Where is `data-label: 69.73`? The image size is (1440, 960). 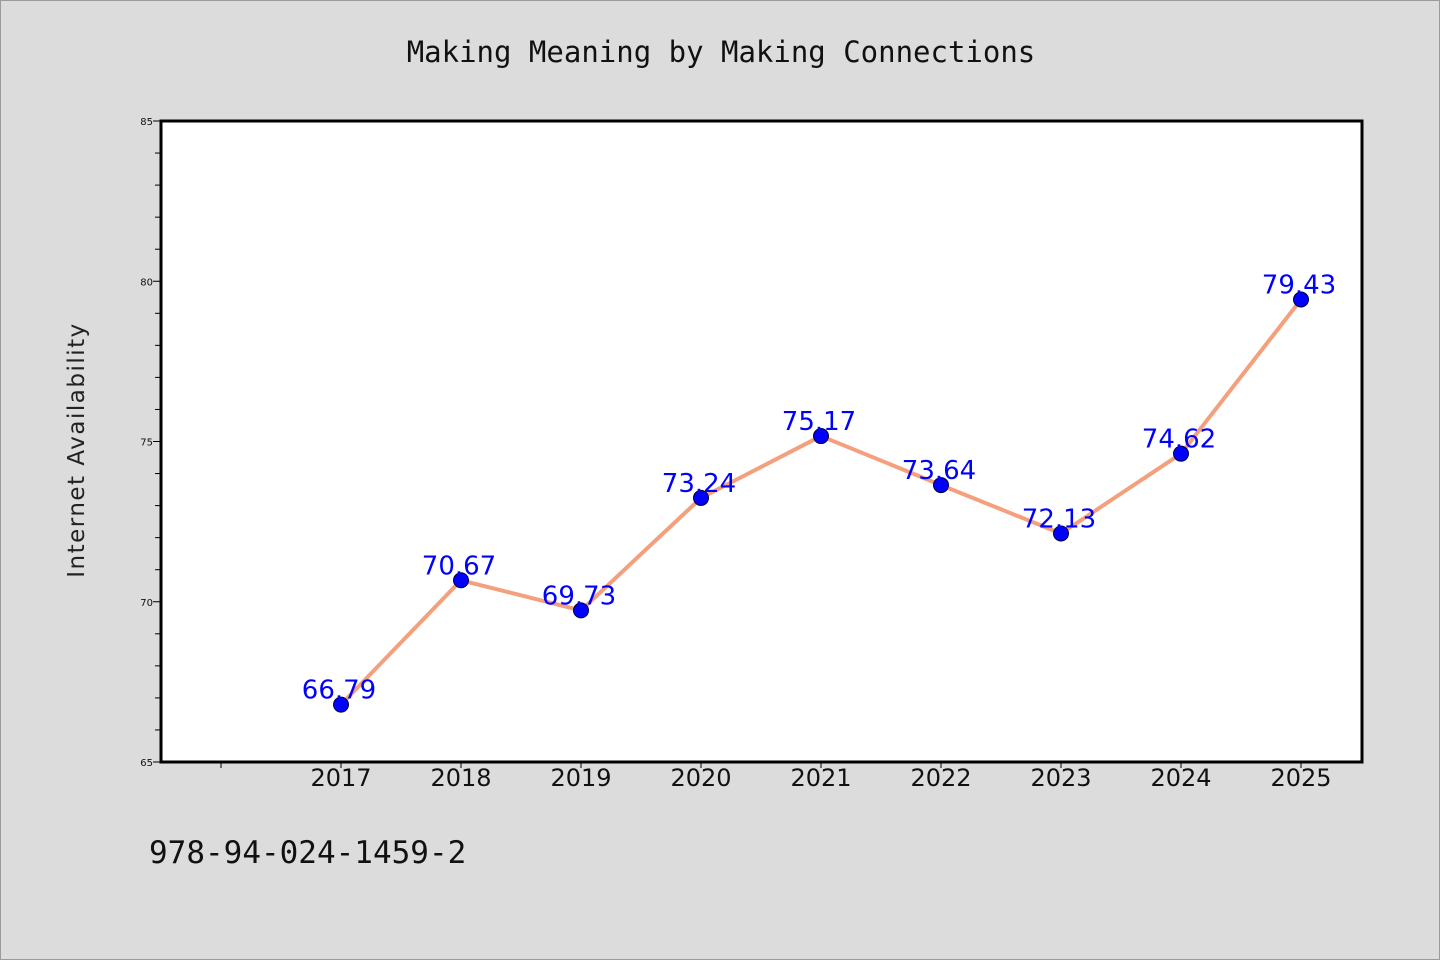
data-label: 69.73 is located at coordinates (579, 596).